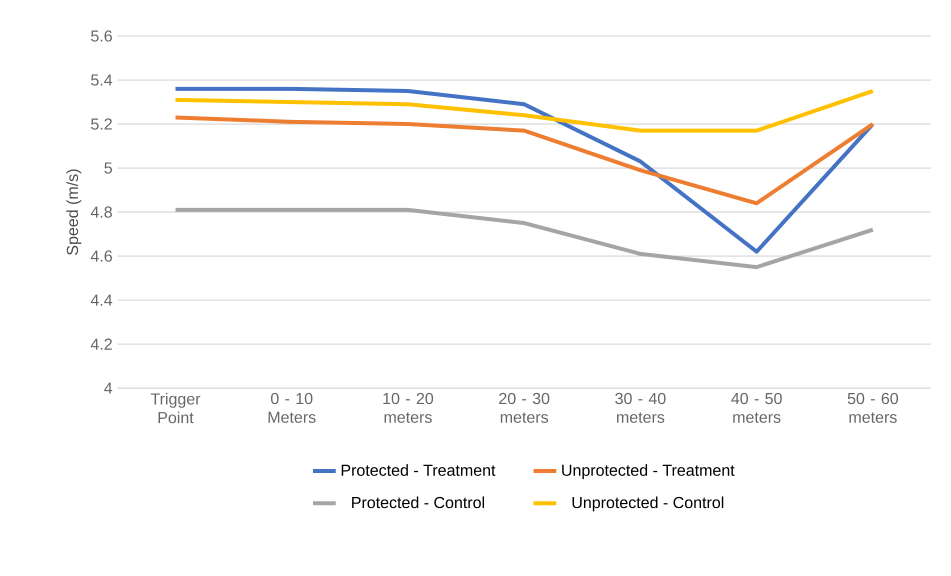 This screenshot has width=951, height=576. What do you see at coordinates (873, 407) in the screenshot?
I see `x-tick-label: 50 - 60 meters` at bounding box center [873, 407].